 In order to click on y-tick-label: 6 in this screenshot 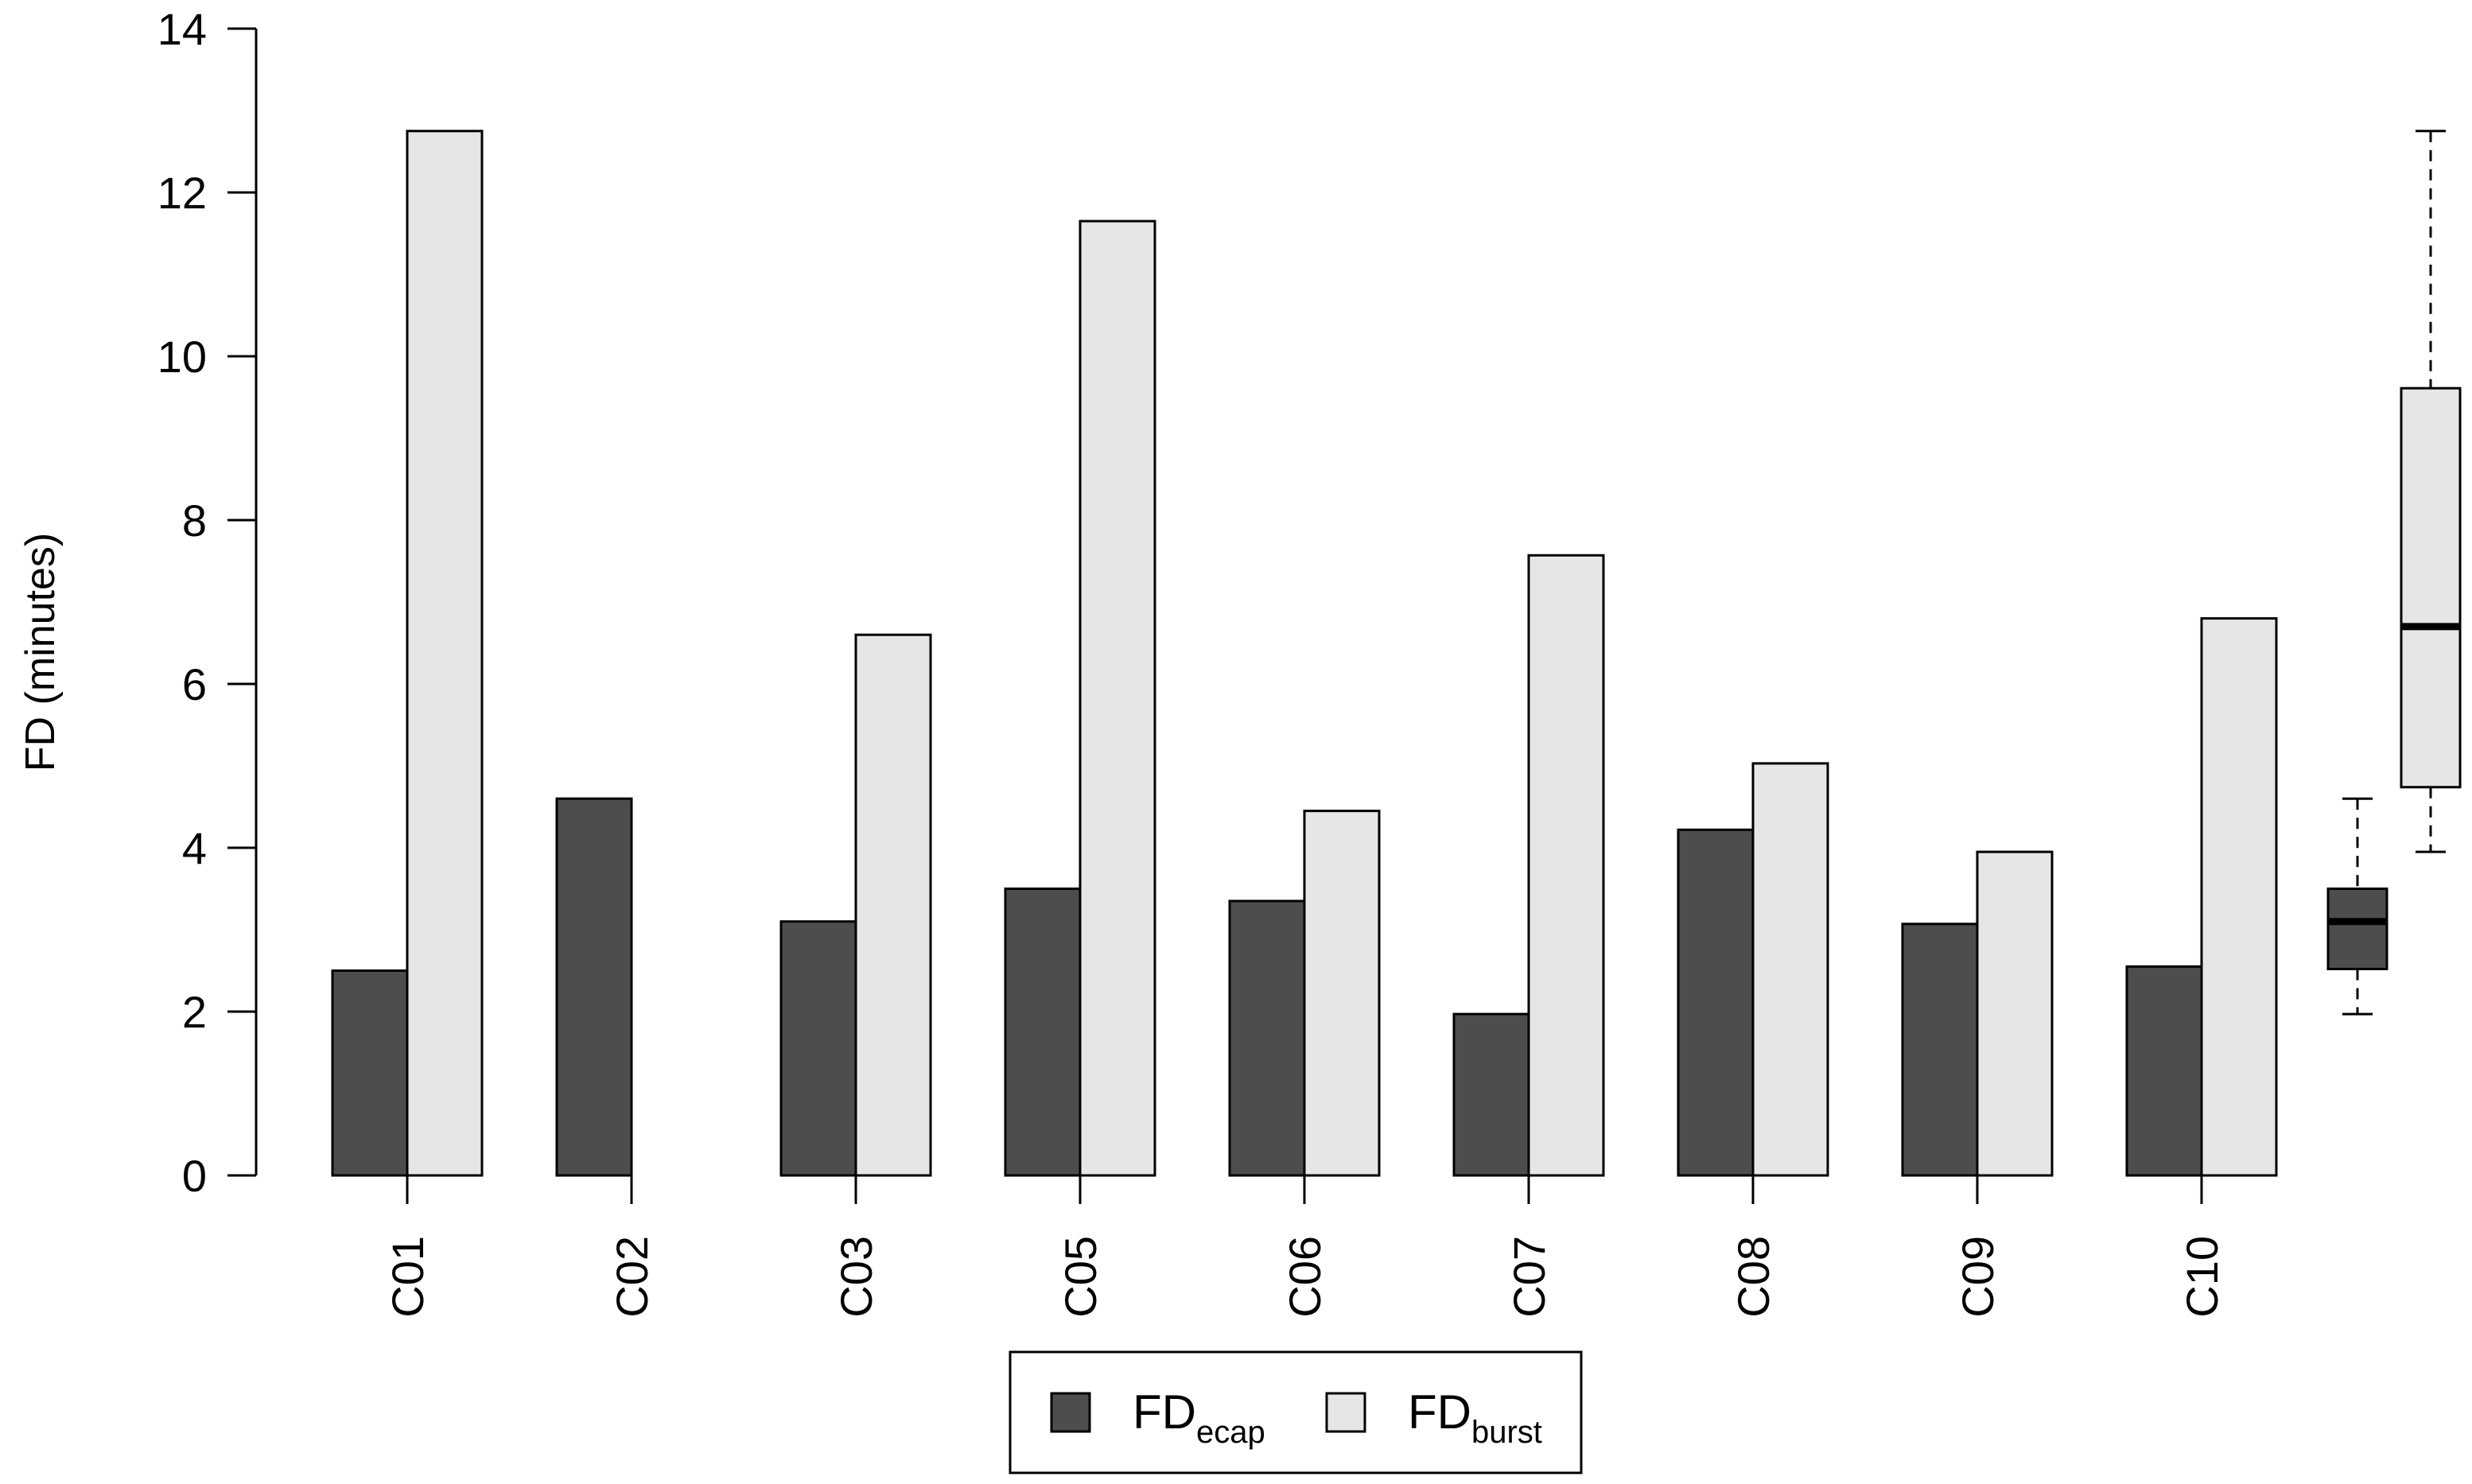, I will do `click(194, 684)`.